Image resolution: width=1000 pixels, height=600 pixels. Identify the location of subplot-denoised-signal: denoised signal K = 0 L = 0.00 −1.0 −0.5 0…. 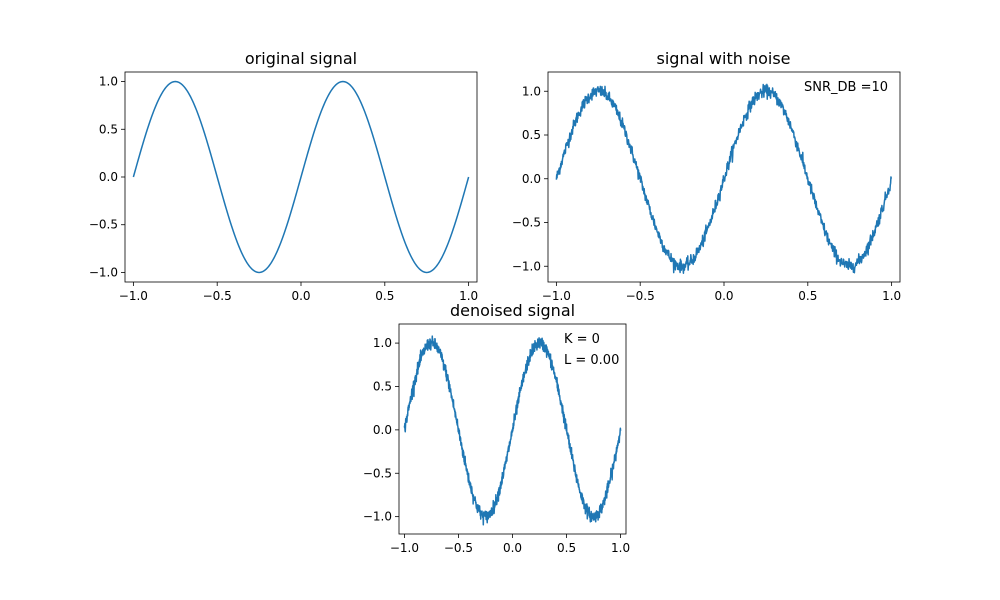
(496, 428).